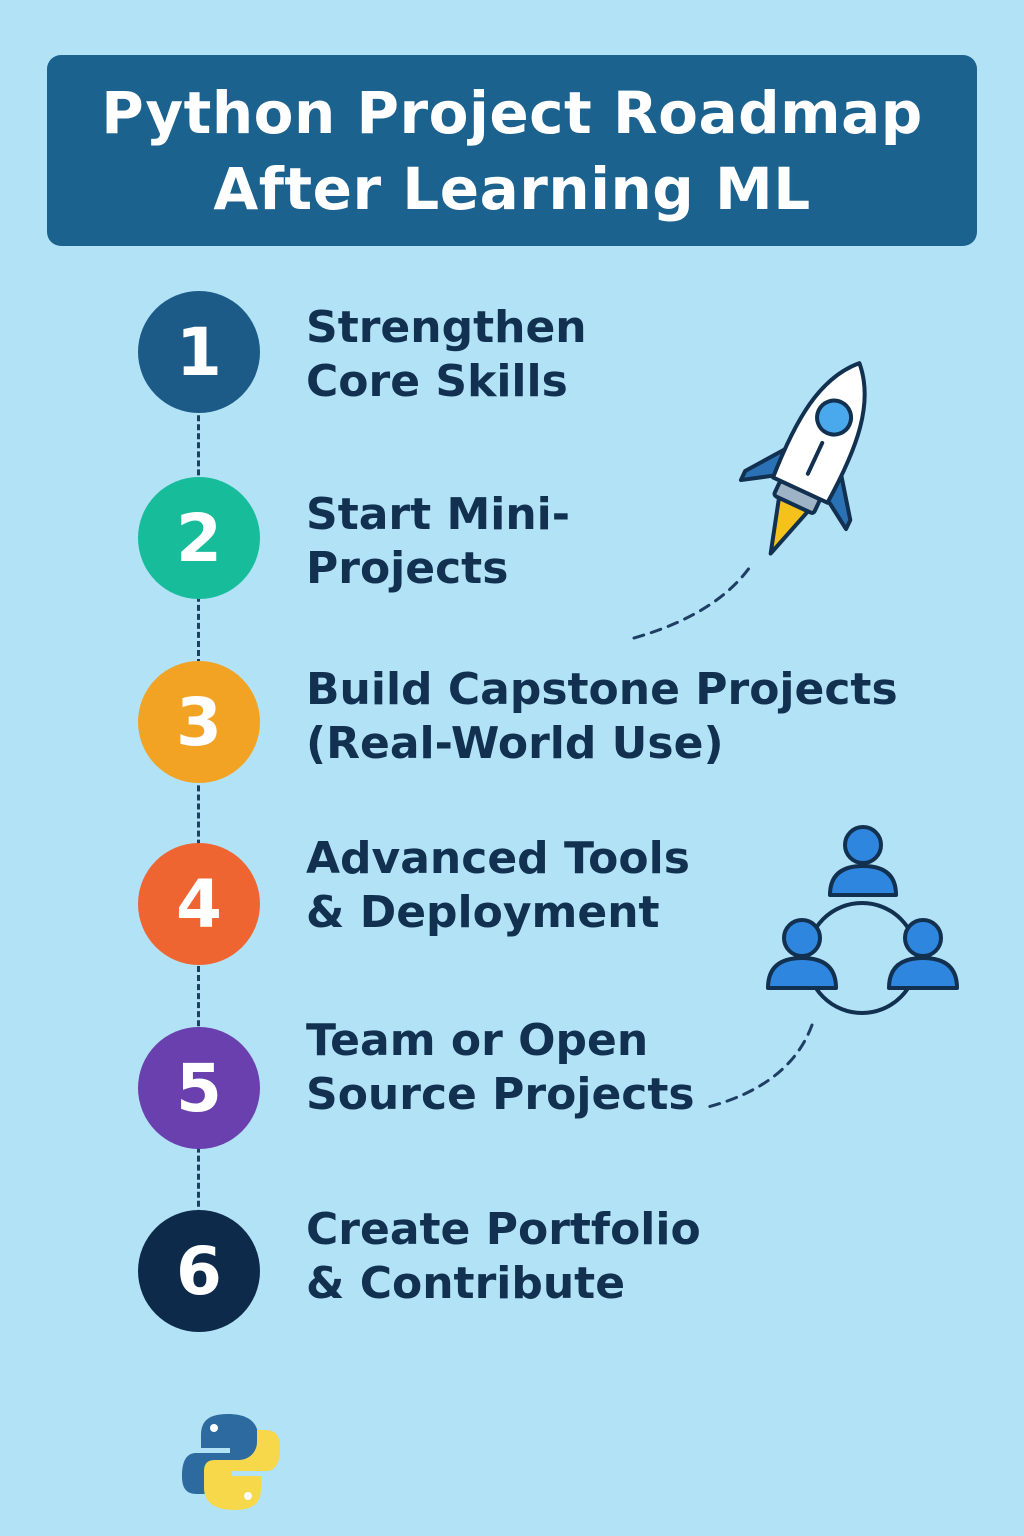 Image resolution: width=1024 pixels, height=1536 pixels. I want to click on step-2-label: Start Mini- Projects, so click(631, 542).